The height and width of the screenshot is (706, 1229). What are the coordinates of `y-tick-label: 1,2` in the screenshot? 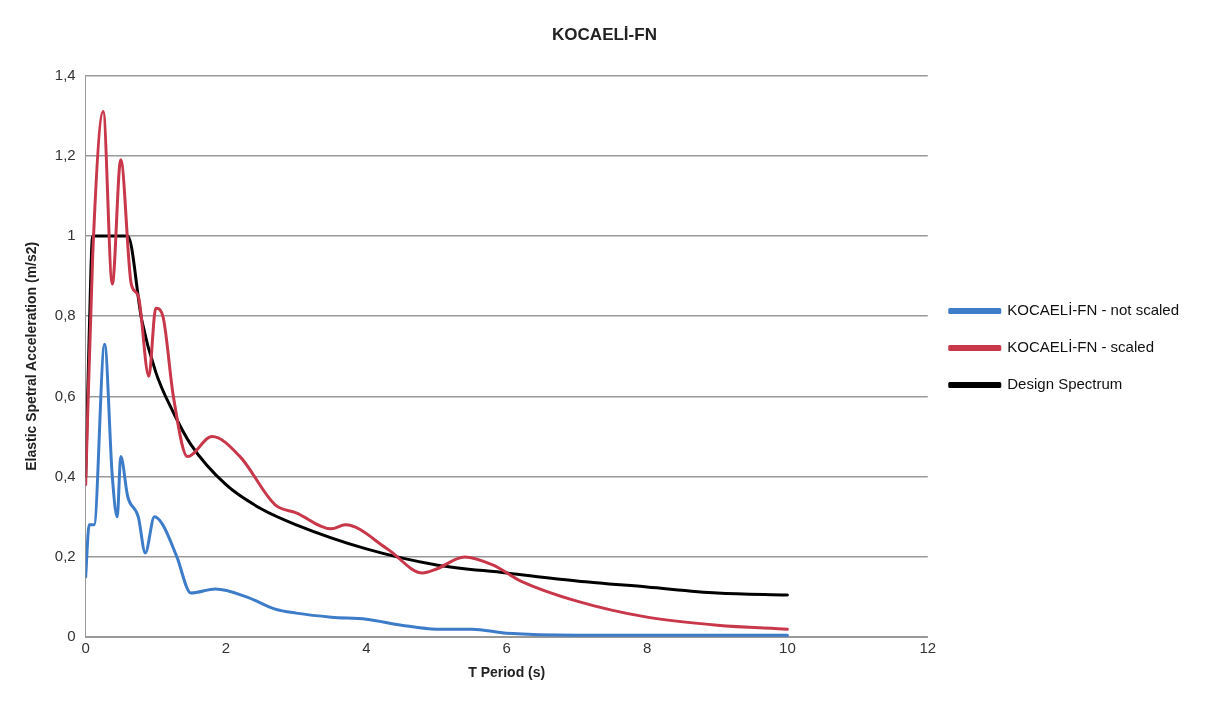 It's located at (65, 154).